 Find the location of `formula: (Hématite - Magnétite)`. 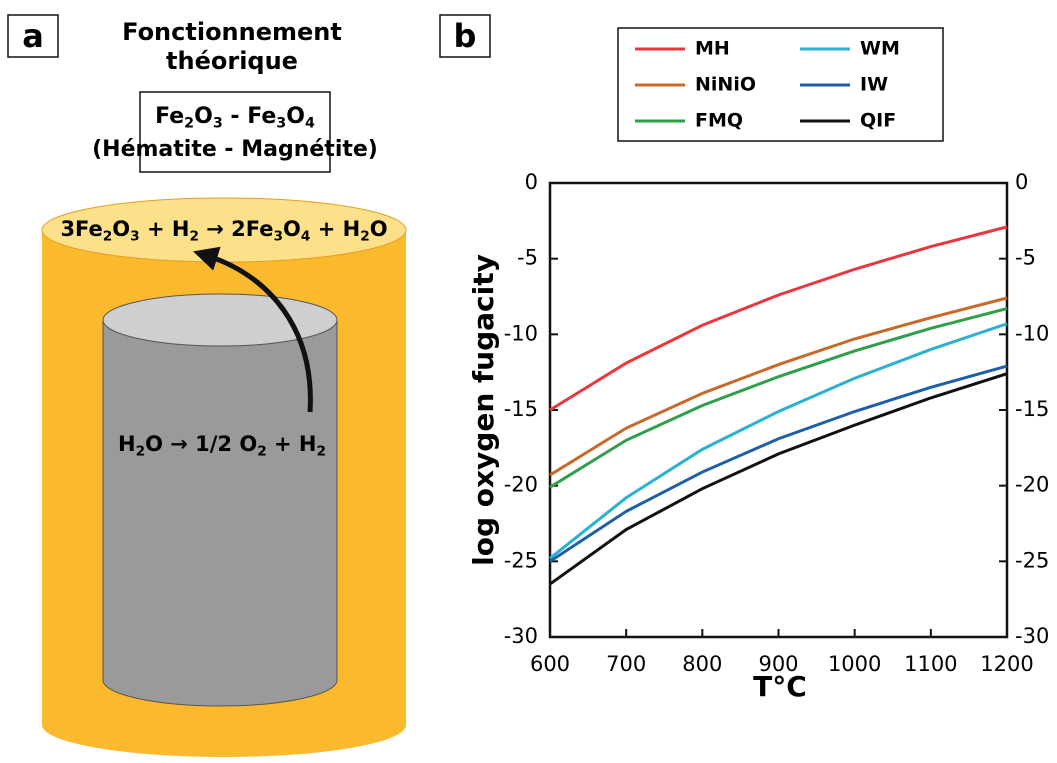

formula: (Hématite - Magnétite) is located at coordinates (235, 149).